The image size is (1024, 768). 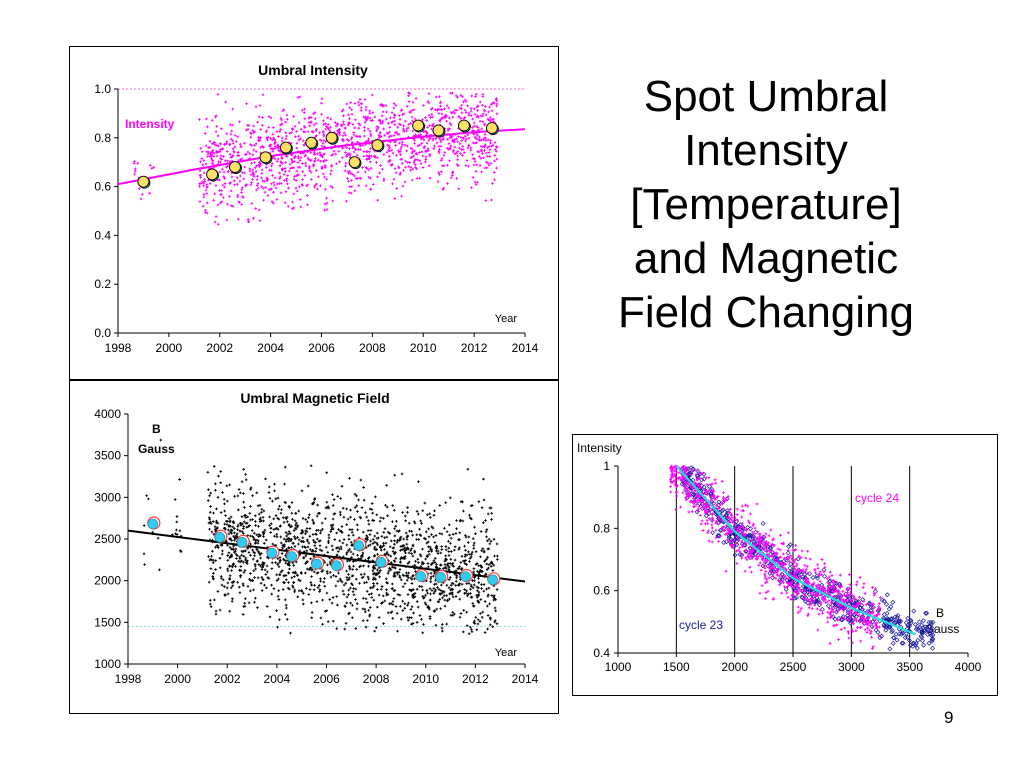 I want to click on y-axis-label: Intensity, so click(x=599, y=448).